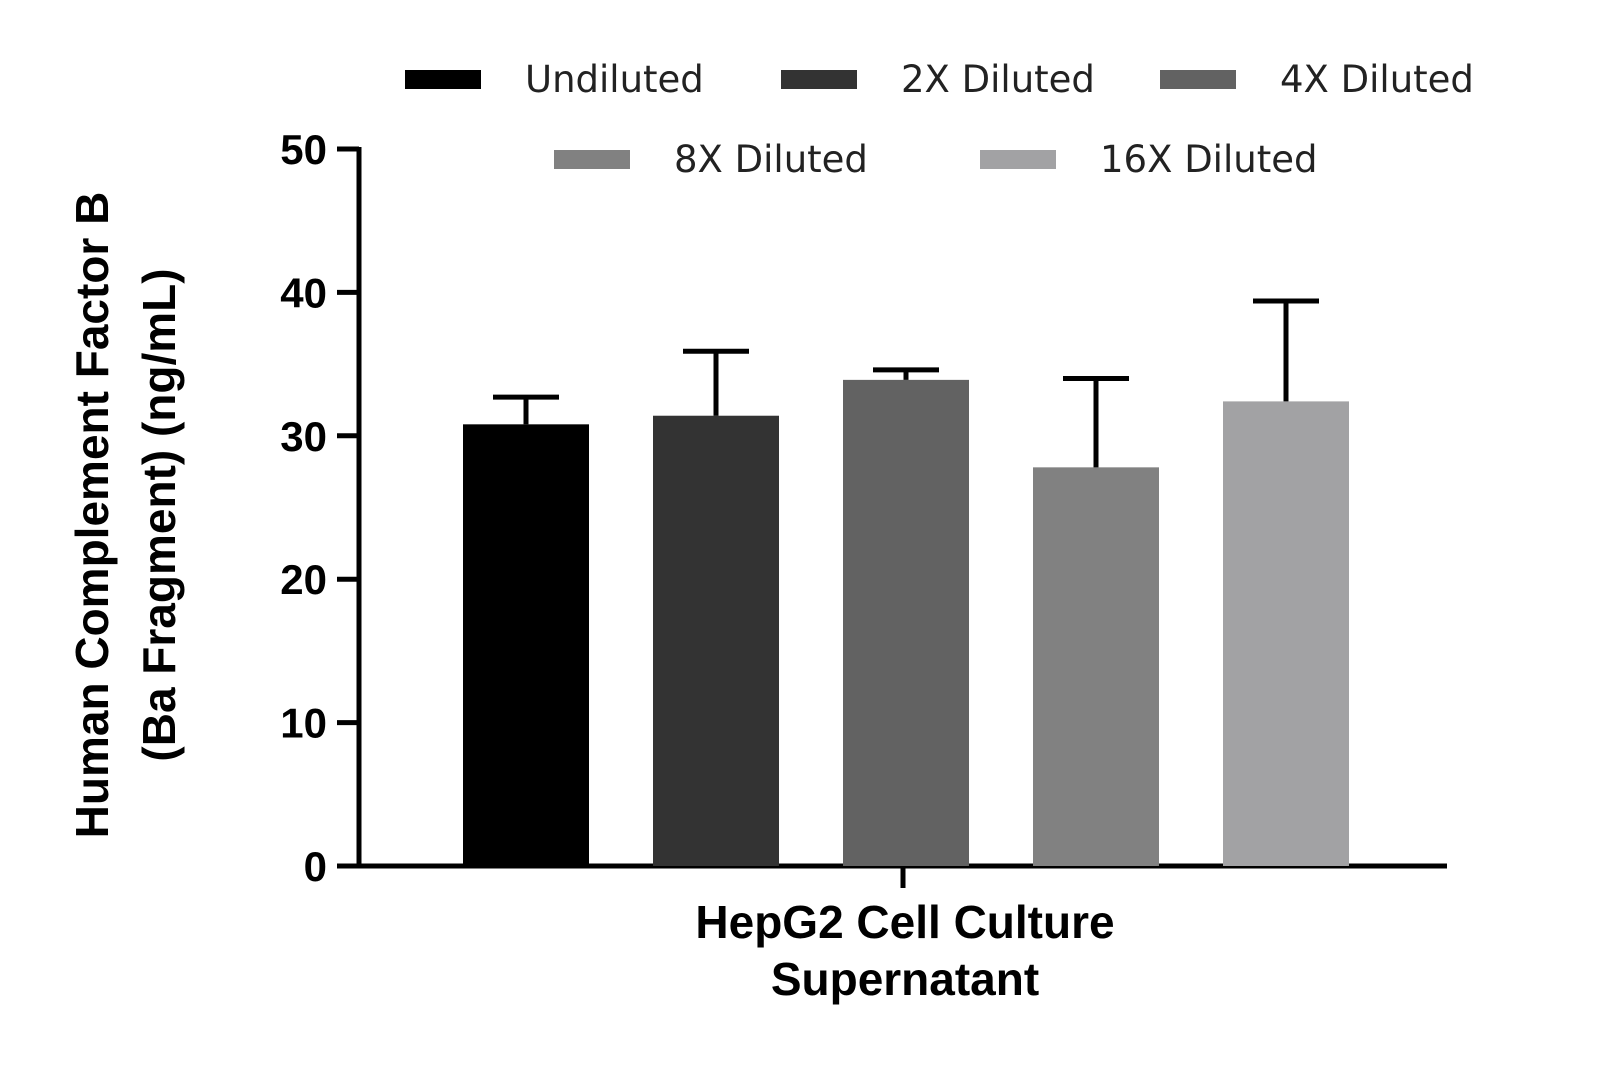  I want to click on legend-label: 2X Diluted, so click(998, 79).